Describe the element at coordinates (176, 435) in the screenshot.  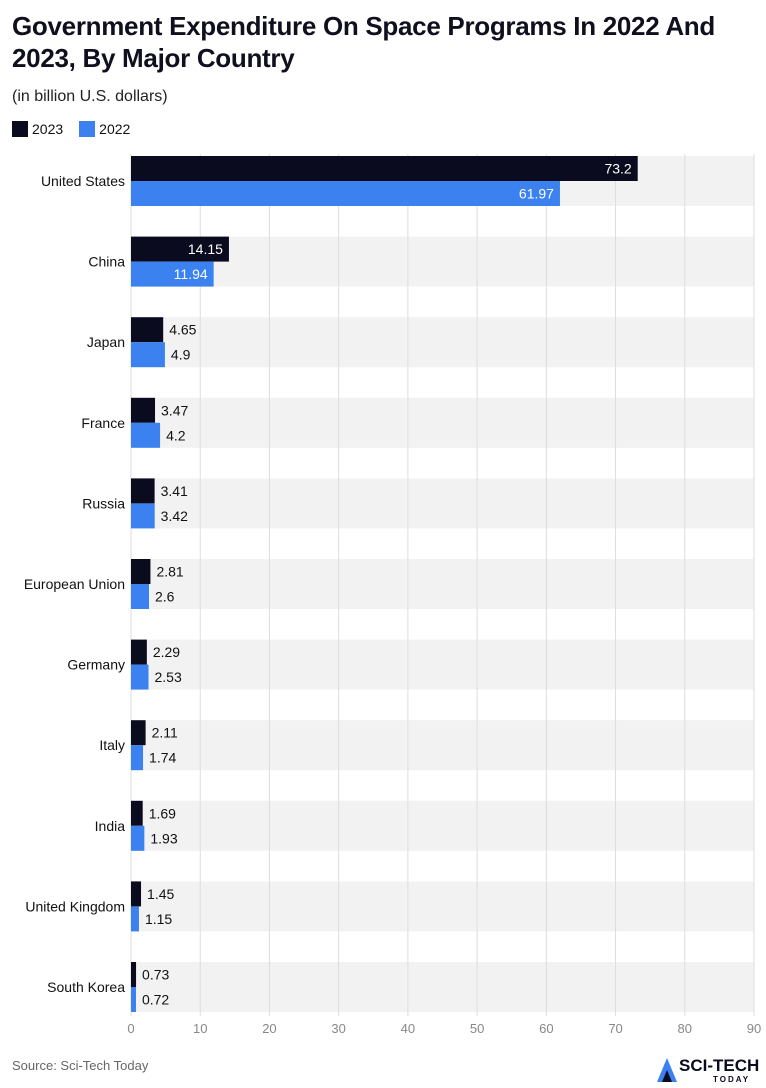
I see `data-label: 4.2` at that location.